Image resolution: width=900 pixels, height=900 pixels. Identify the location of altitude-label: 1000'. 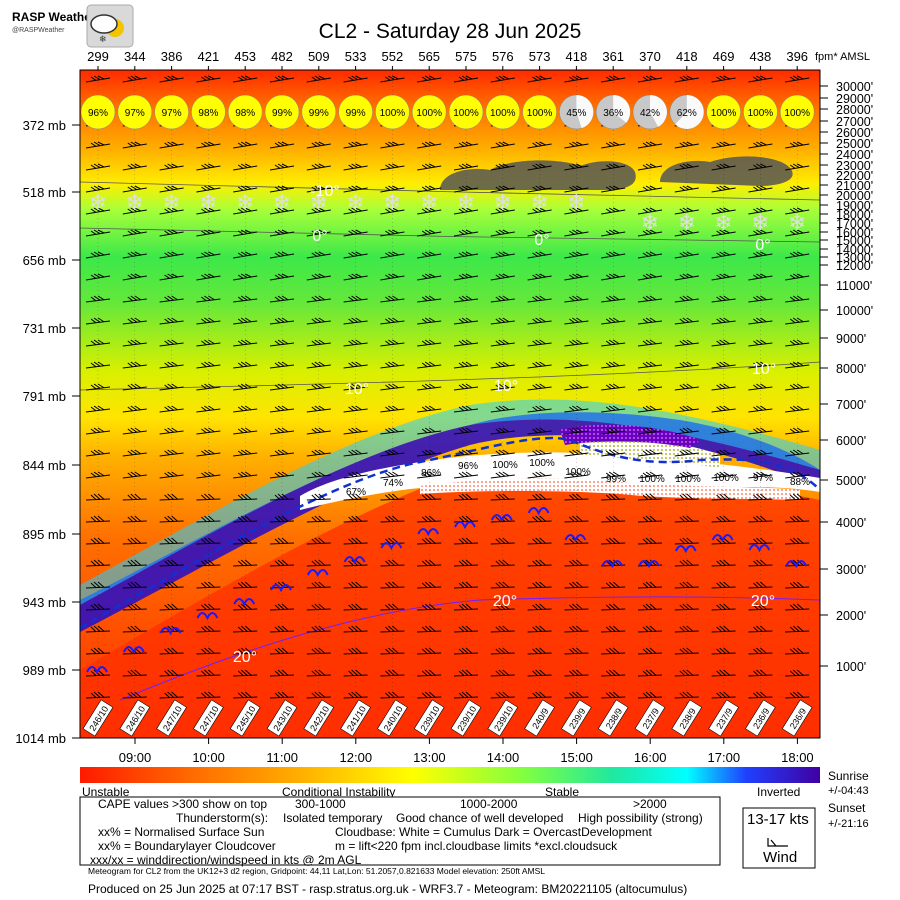
(851, 667).